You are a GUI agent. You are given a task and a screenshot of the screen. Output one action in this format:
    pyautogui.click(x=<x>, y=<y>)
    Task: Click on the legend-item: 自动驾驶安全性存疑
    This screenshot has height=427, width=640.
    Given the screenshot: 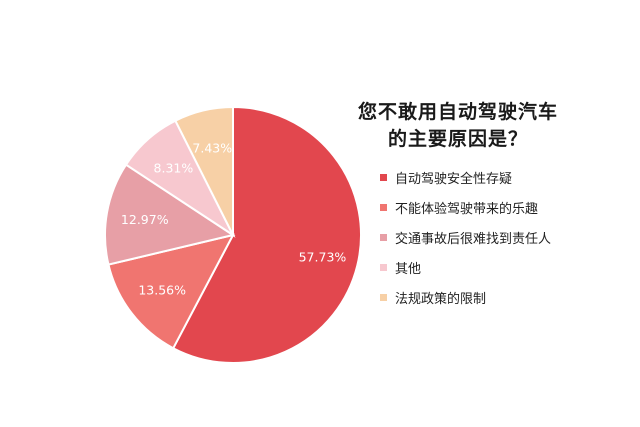 What is the action you would take?
    pyautogui.click(x=465, y=177)
    